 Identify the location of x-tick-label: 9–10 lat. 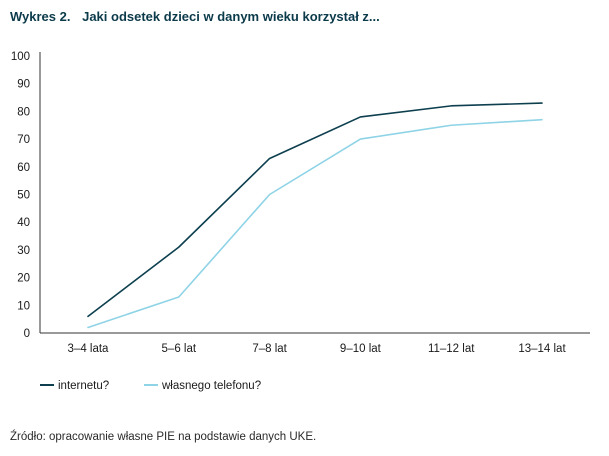
(361, 349).